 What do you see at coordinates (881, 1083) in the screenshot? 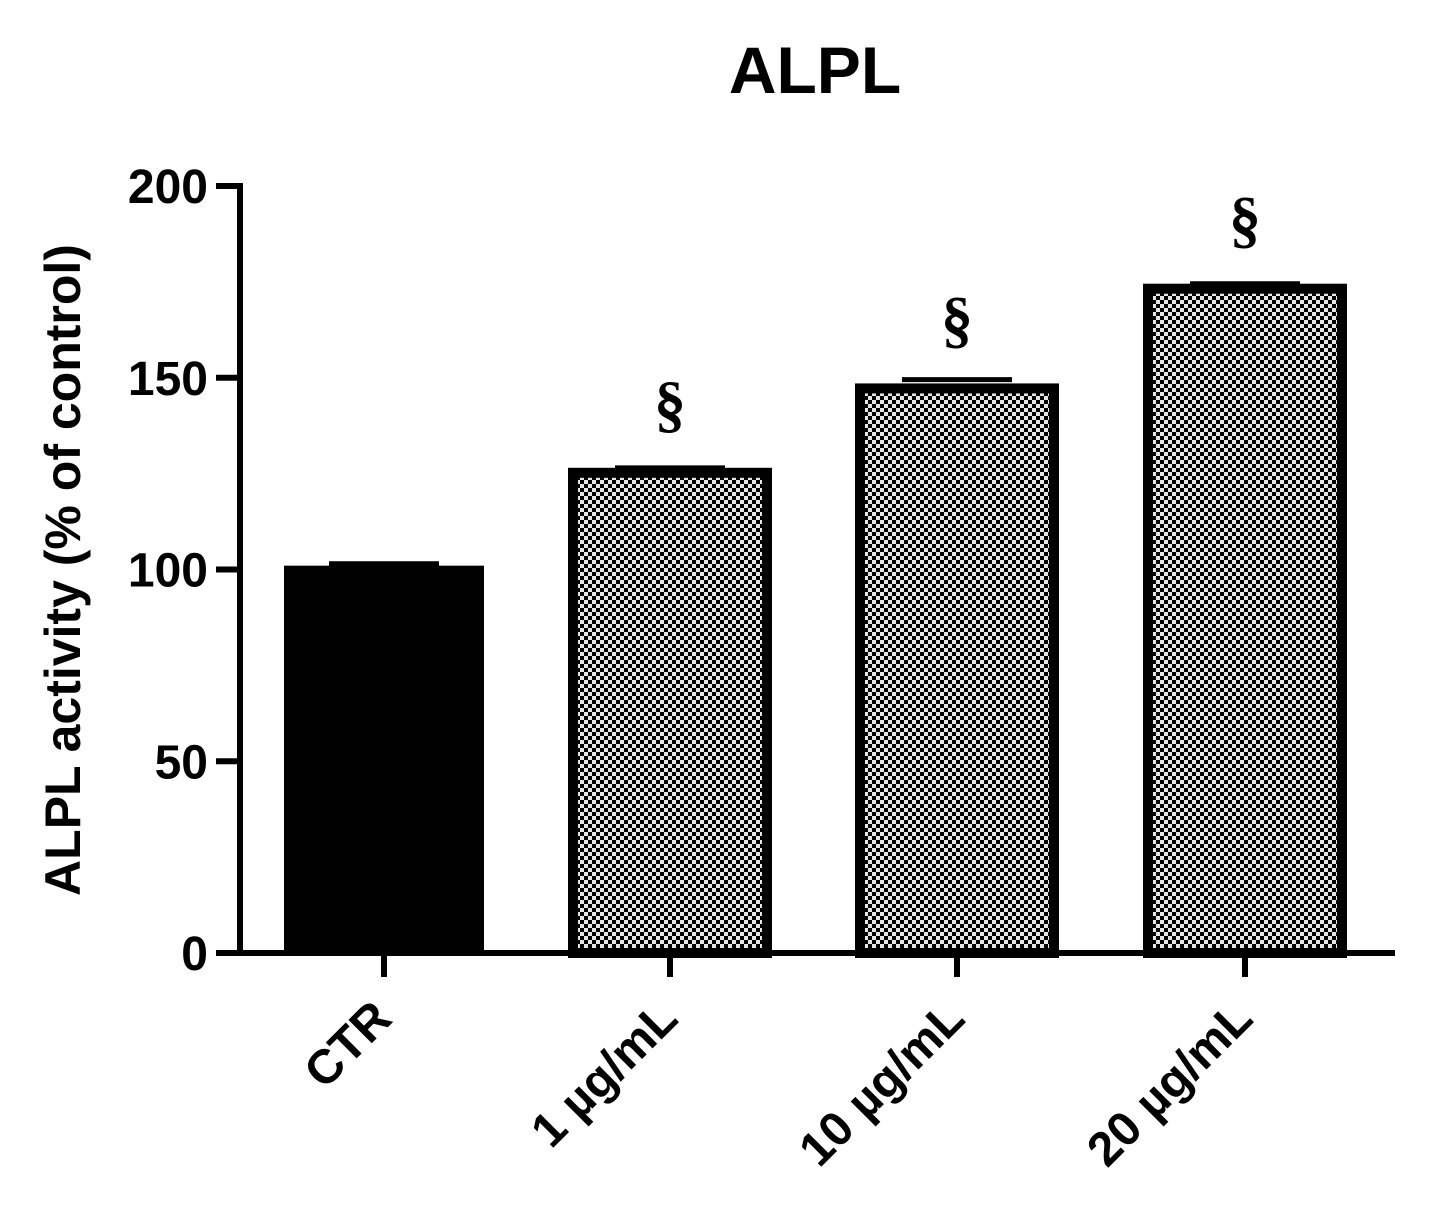
I see `x-category-label: 10 µg/mL` at bounding box center [881, 1083].